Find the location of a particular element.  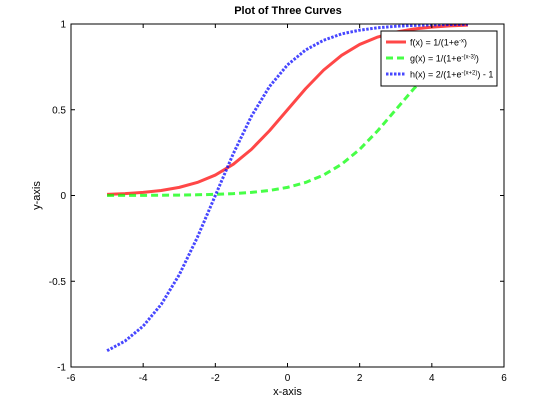

x-tick-label: -2 is located at coordinates (215, 378).